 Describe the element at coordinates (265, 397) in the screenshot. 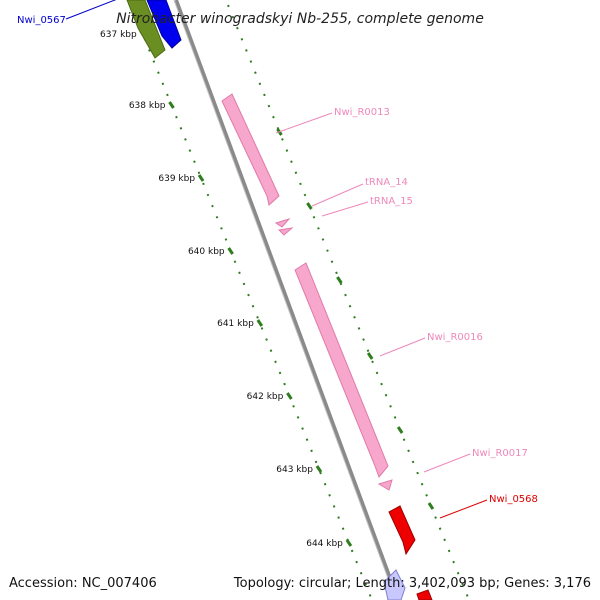

I see `tick-label: 642 kbp` at that location.